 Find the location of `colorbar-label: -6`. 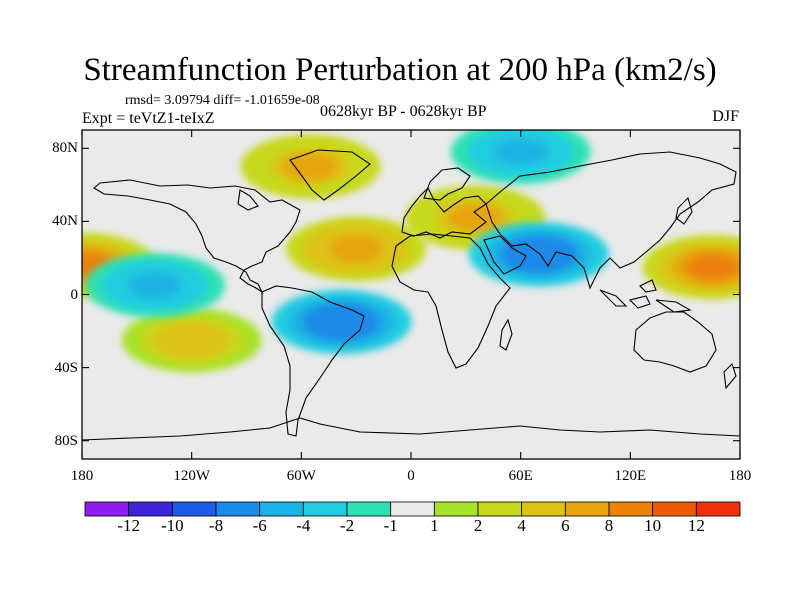

colorbar-label: -6 is located at coordinates (259, 525).